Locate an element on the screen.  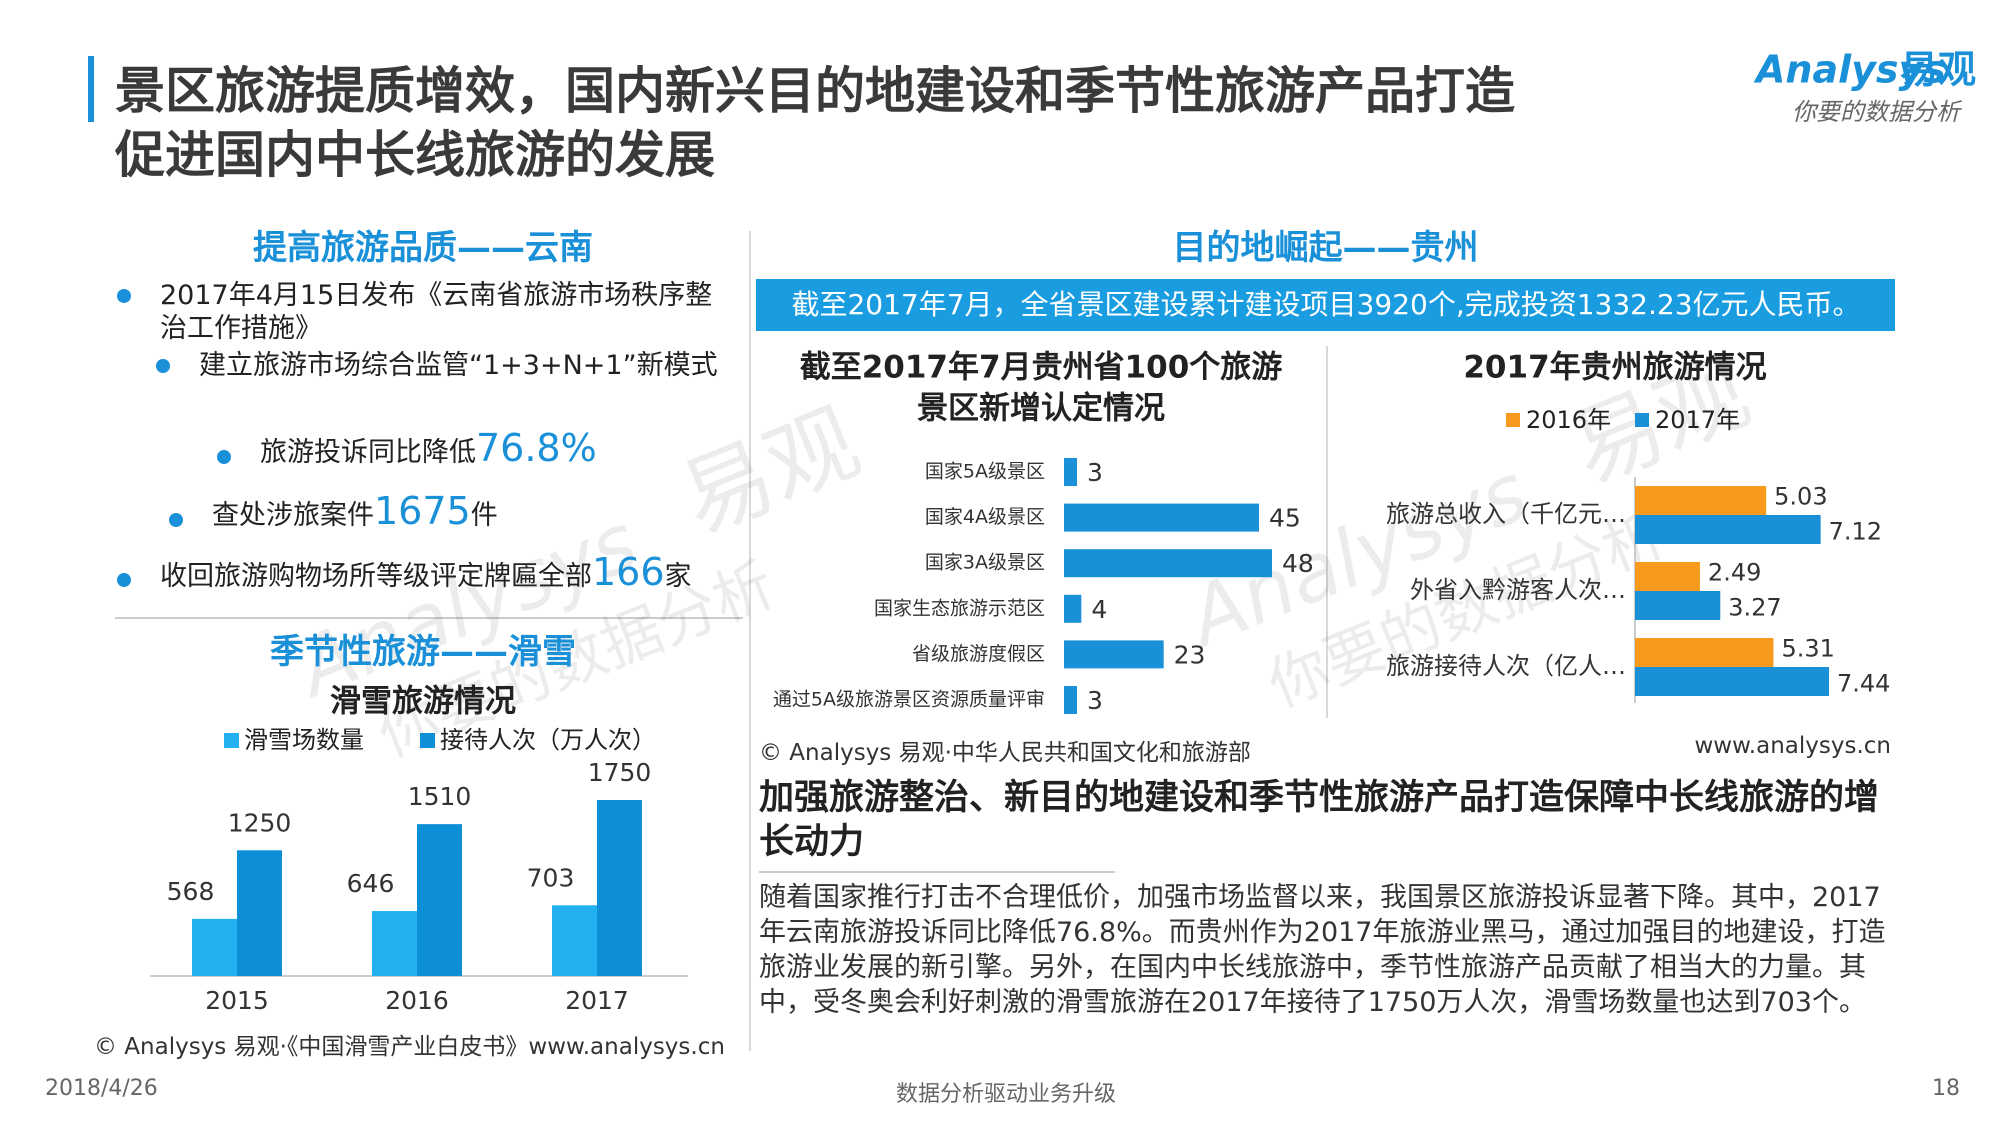
legend-label: 滑雪场数量 is located at coordinates (304, 740).